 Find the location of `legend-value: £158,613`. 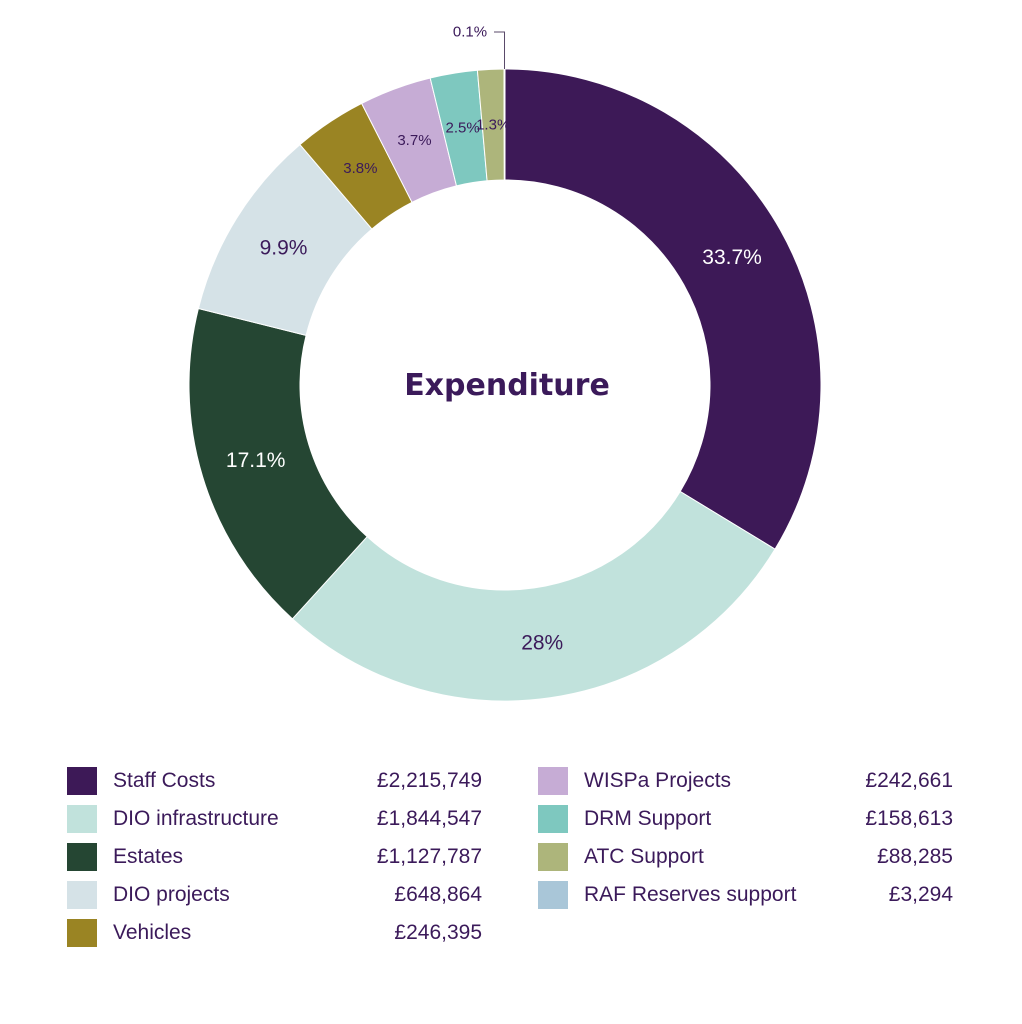

legend-value: £158,613 is located at coordinates (909, 818).